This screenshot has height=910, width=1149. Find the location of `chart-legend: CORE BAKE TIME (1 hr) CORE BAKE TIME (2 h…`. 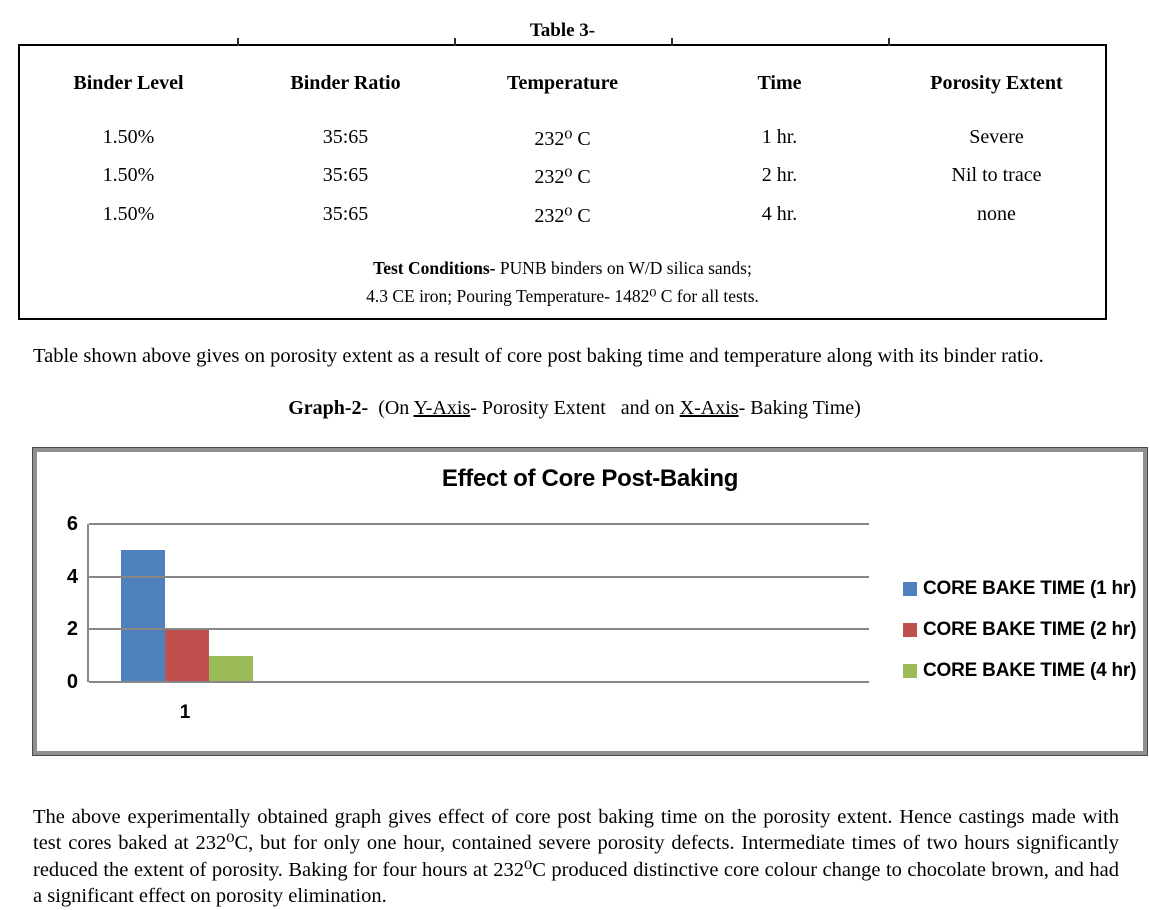

chart-legend: CORE BAKE TIME (1 hr) CORE BAKE TIME (2 h… is located at coordinates (1019, 630).